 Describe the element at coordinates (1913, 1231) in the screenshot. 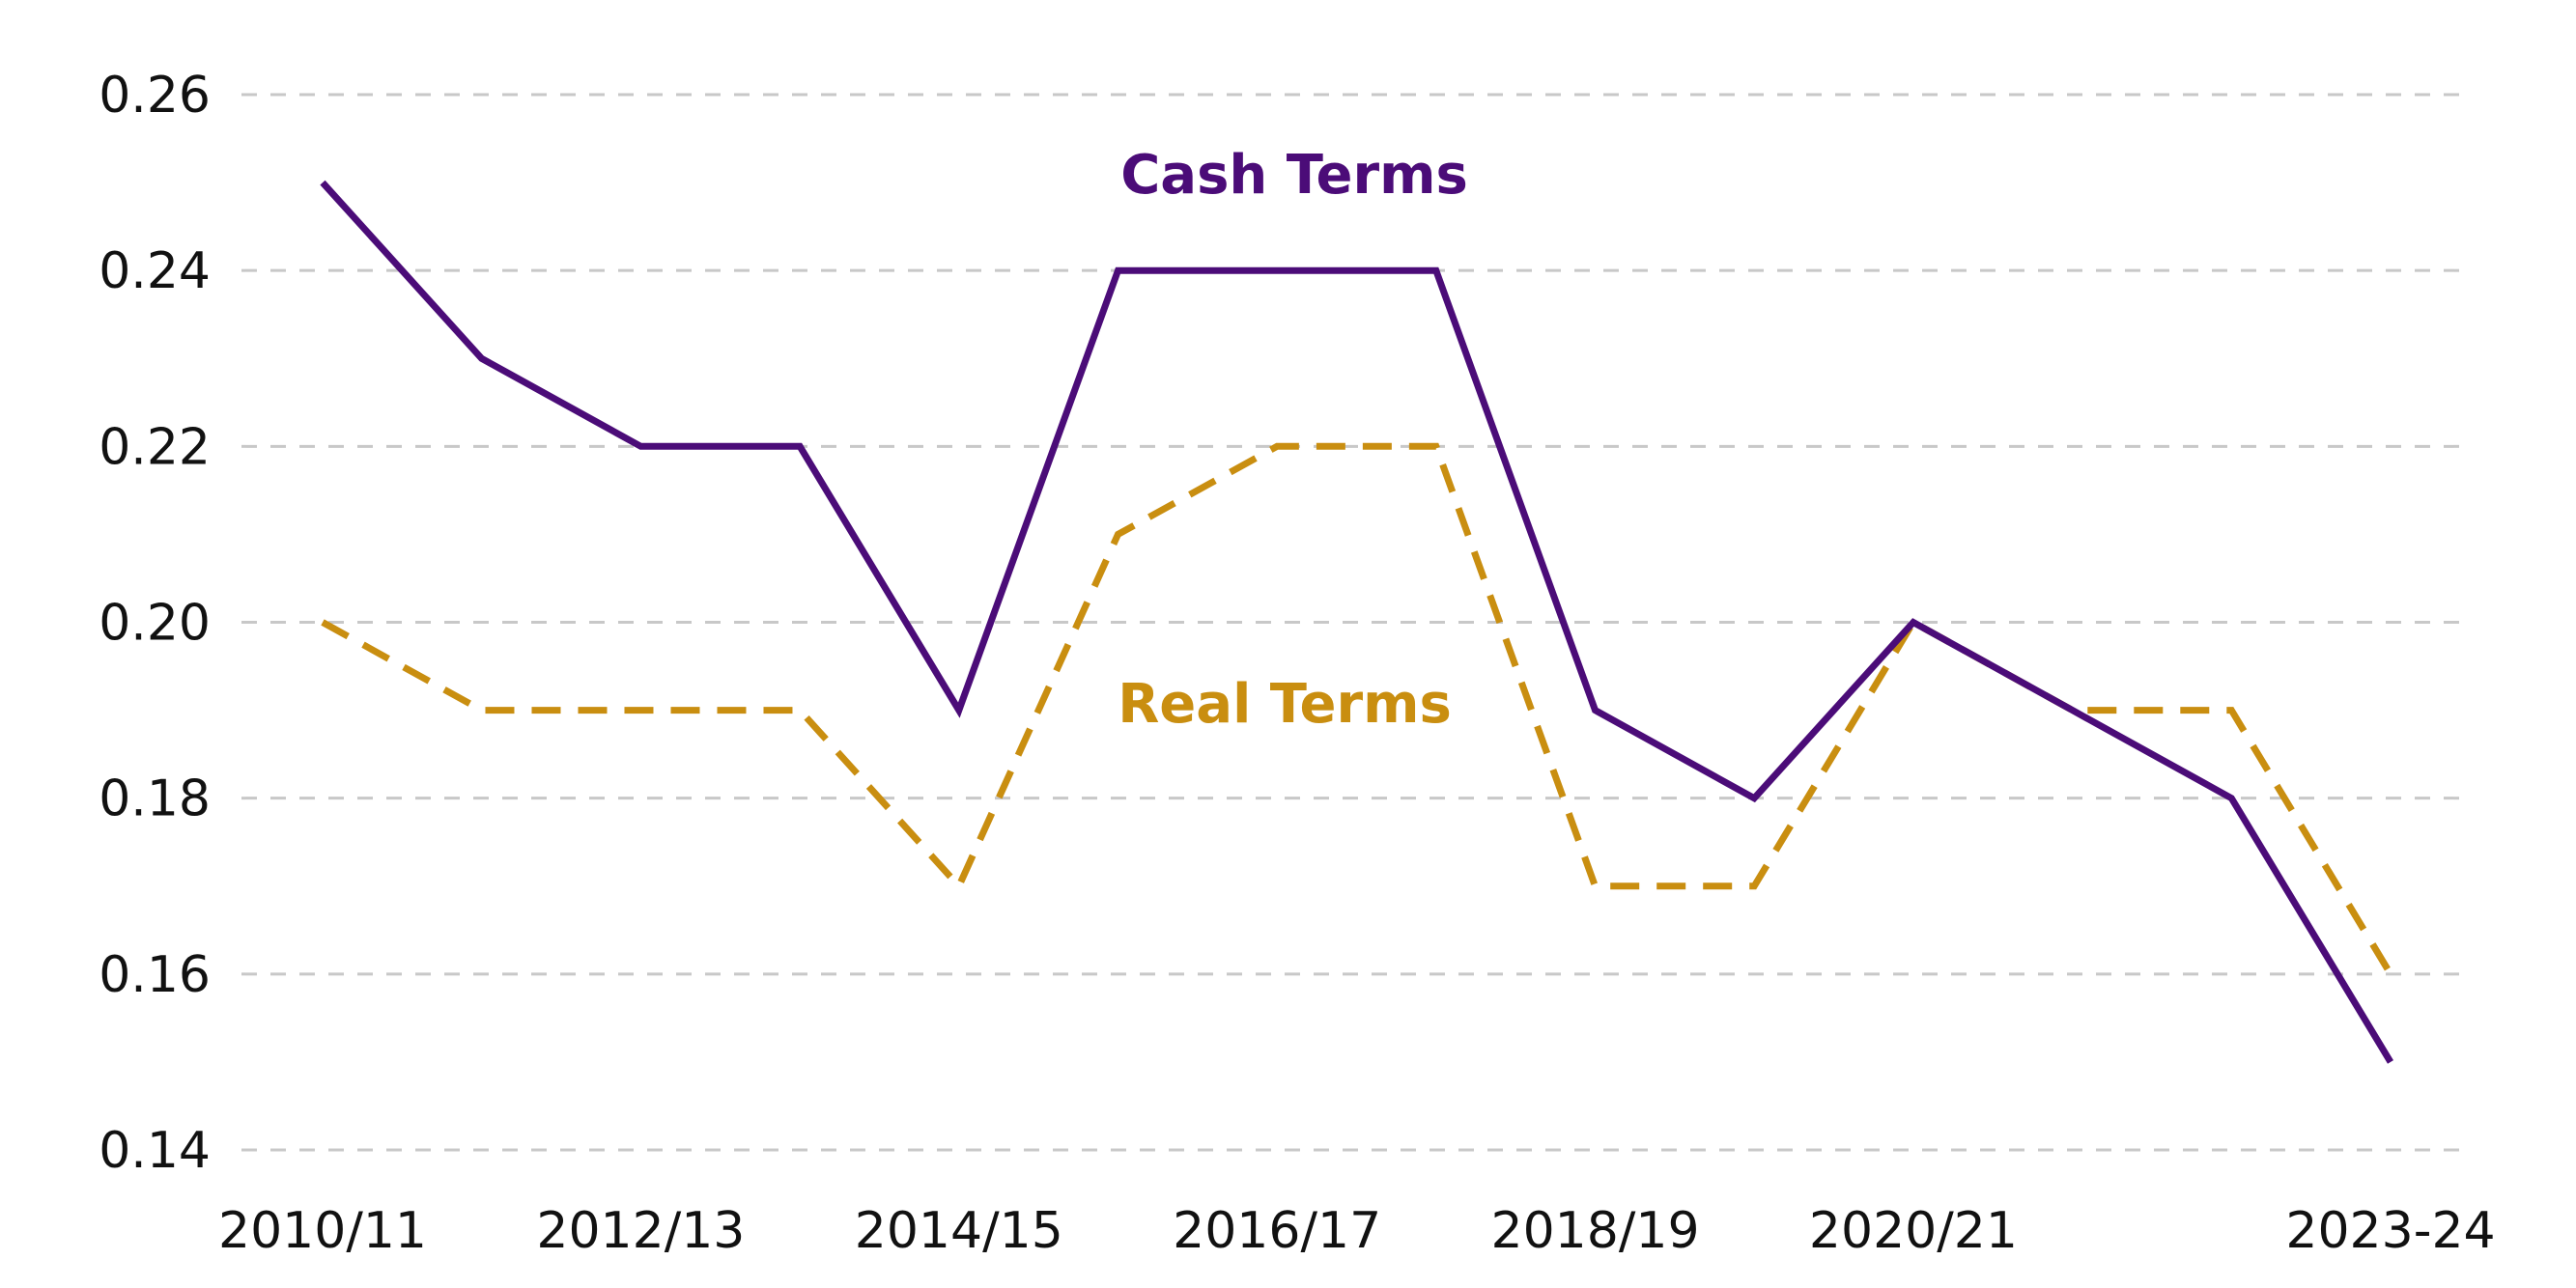

I see `x-tick-label: 2020/21` at that location.